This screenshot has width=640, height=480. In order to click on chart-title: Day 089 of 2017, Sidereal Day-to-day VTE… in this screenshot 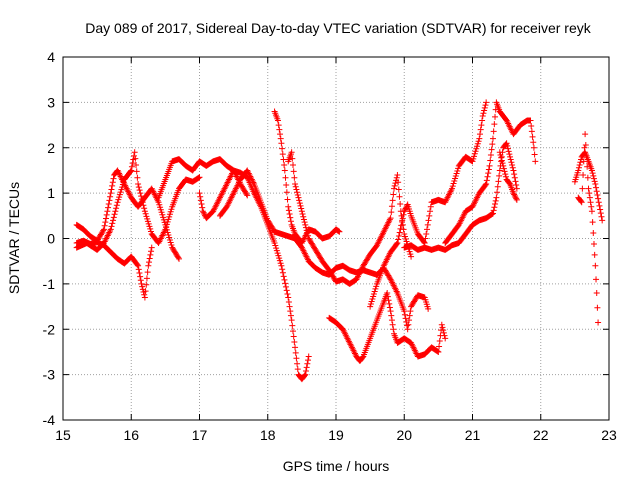, I will do `click(338, 28)`.